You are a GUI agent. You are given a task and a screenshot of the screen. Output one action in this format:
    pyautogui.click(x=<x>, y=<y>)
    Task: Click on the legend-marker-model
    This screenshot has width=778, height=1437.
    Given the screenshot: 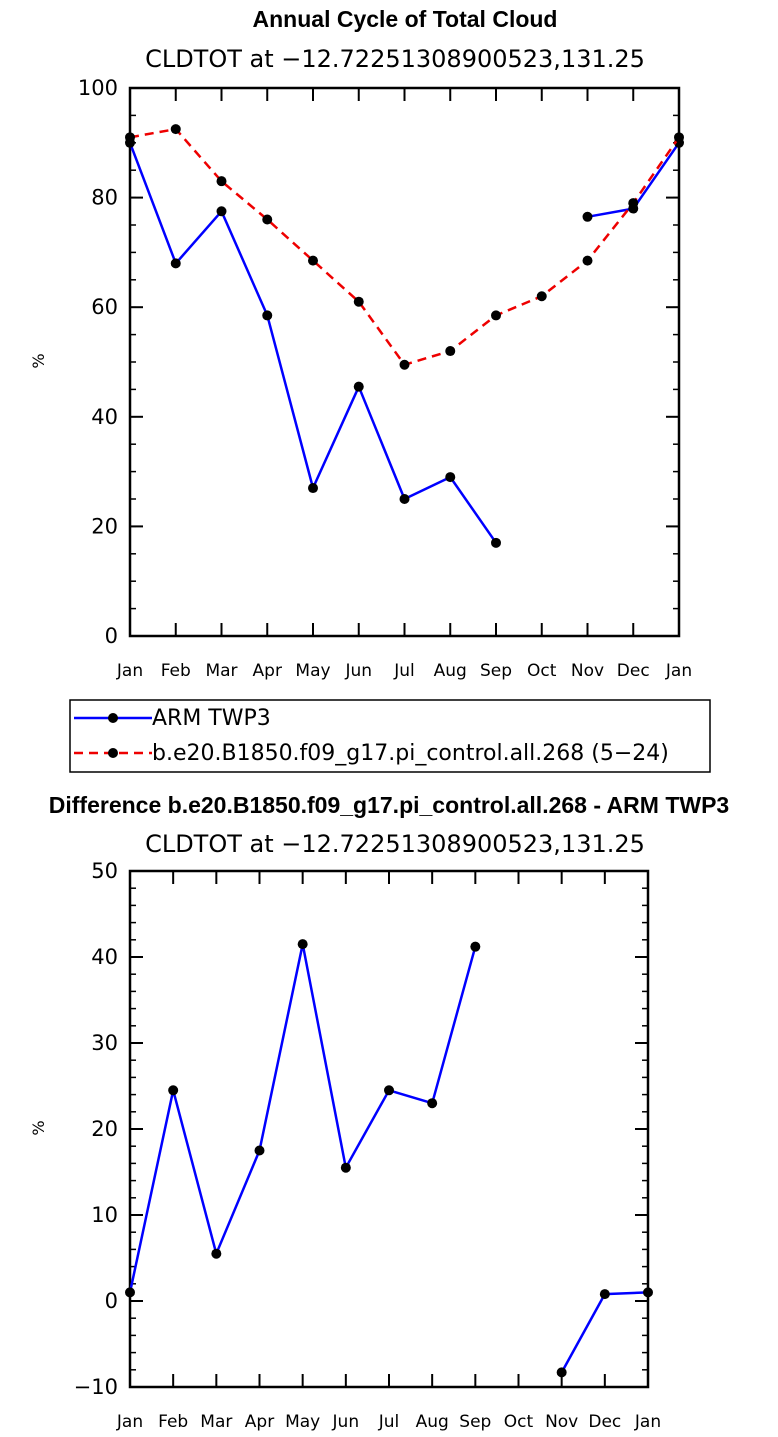 What is the action you would take?
    pyautogui.click(x=113, y=753)
    